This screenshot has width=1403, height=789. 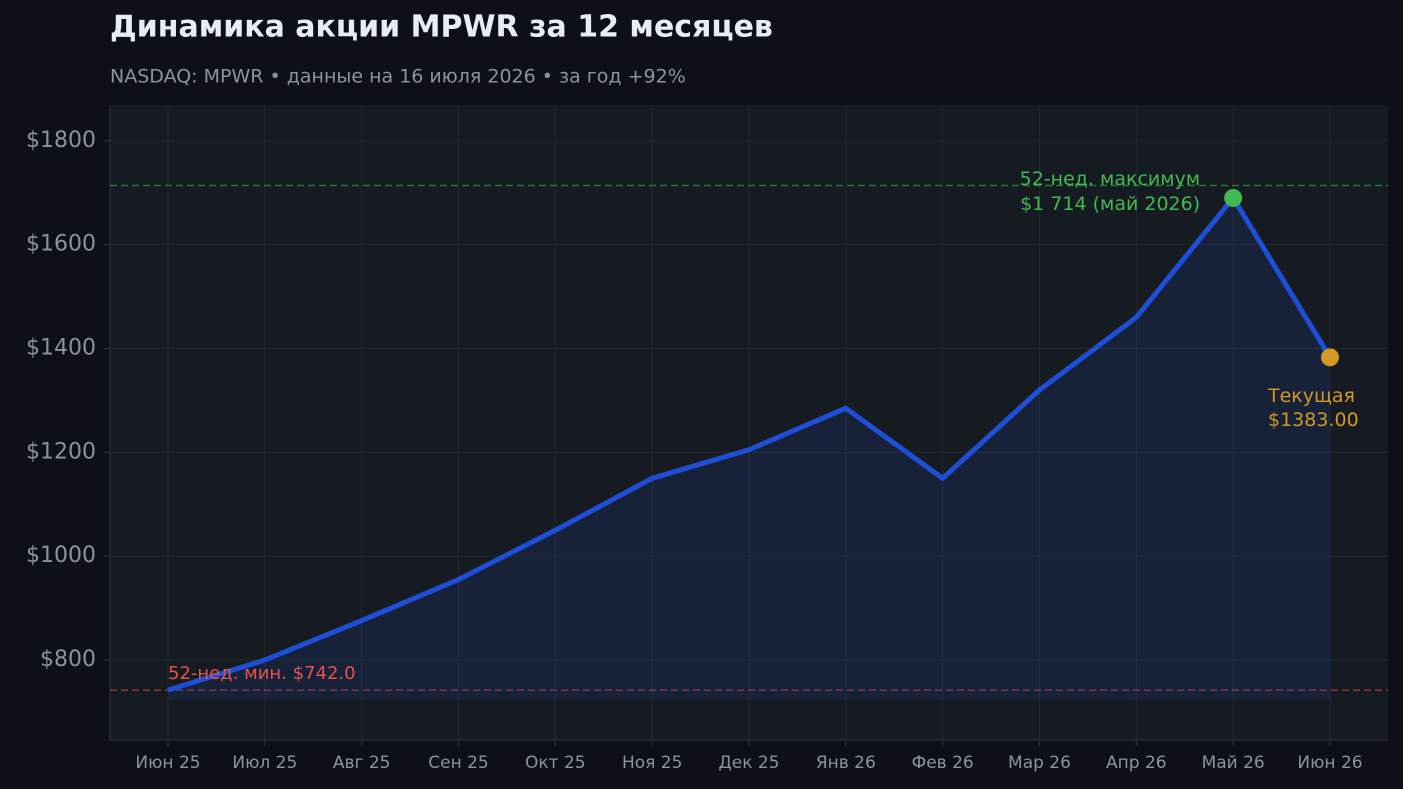 What do you see at coordinates (264, 763) in the screenshot?
I see `x-tick-label: Июл 25` at bounding box center [264, 763].